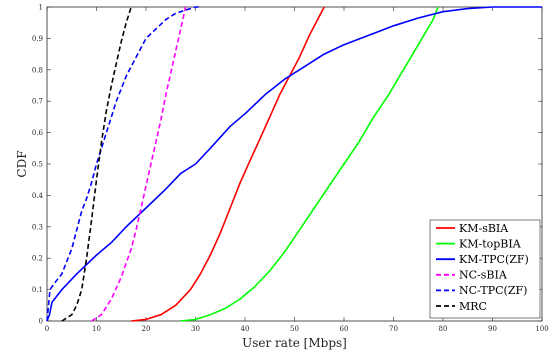  What do you see at coordinates (38, 133) in the screenshot?
I see `y-tick-label: 0.6` at bounding box center [38, 133].